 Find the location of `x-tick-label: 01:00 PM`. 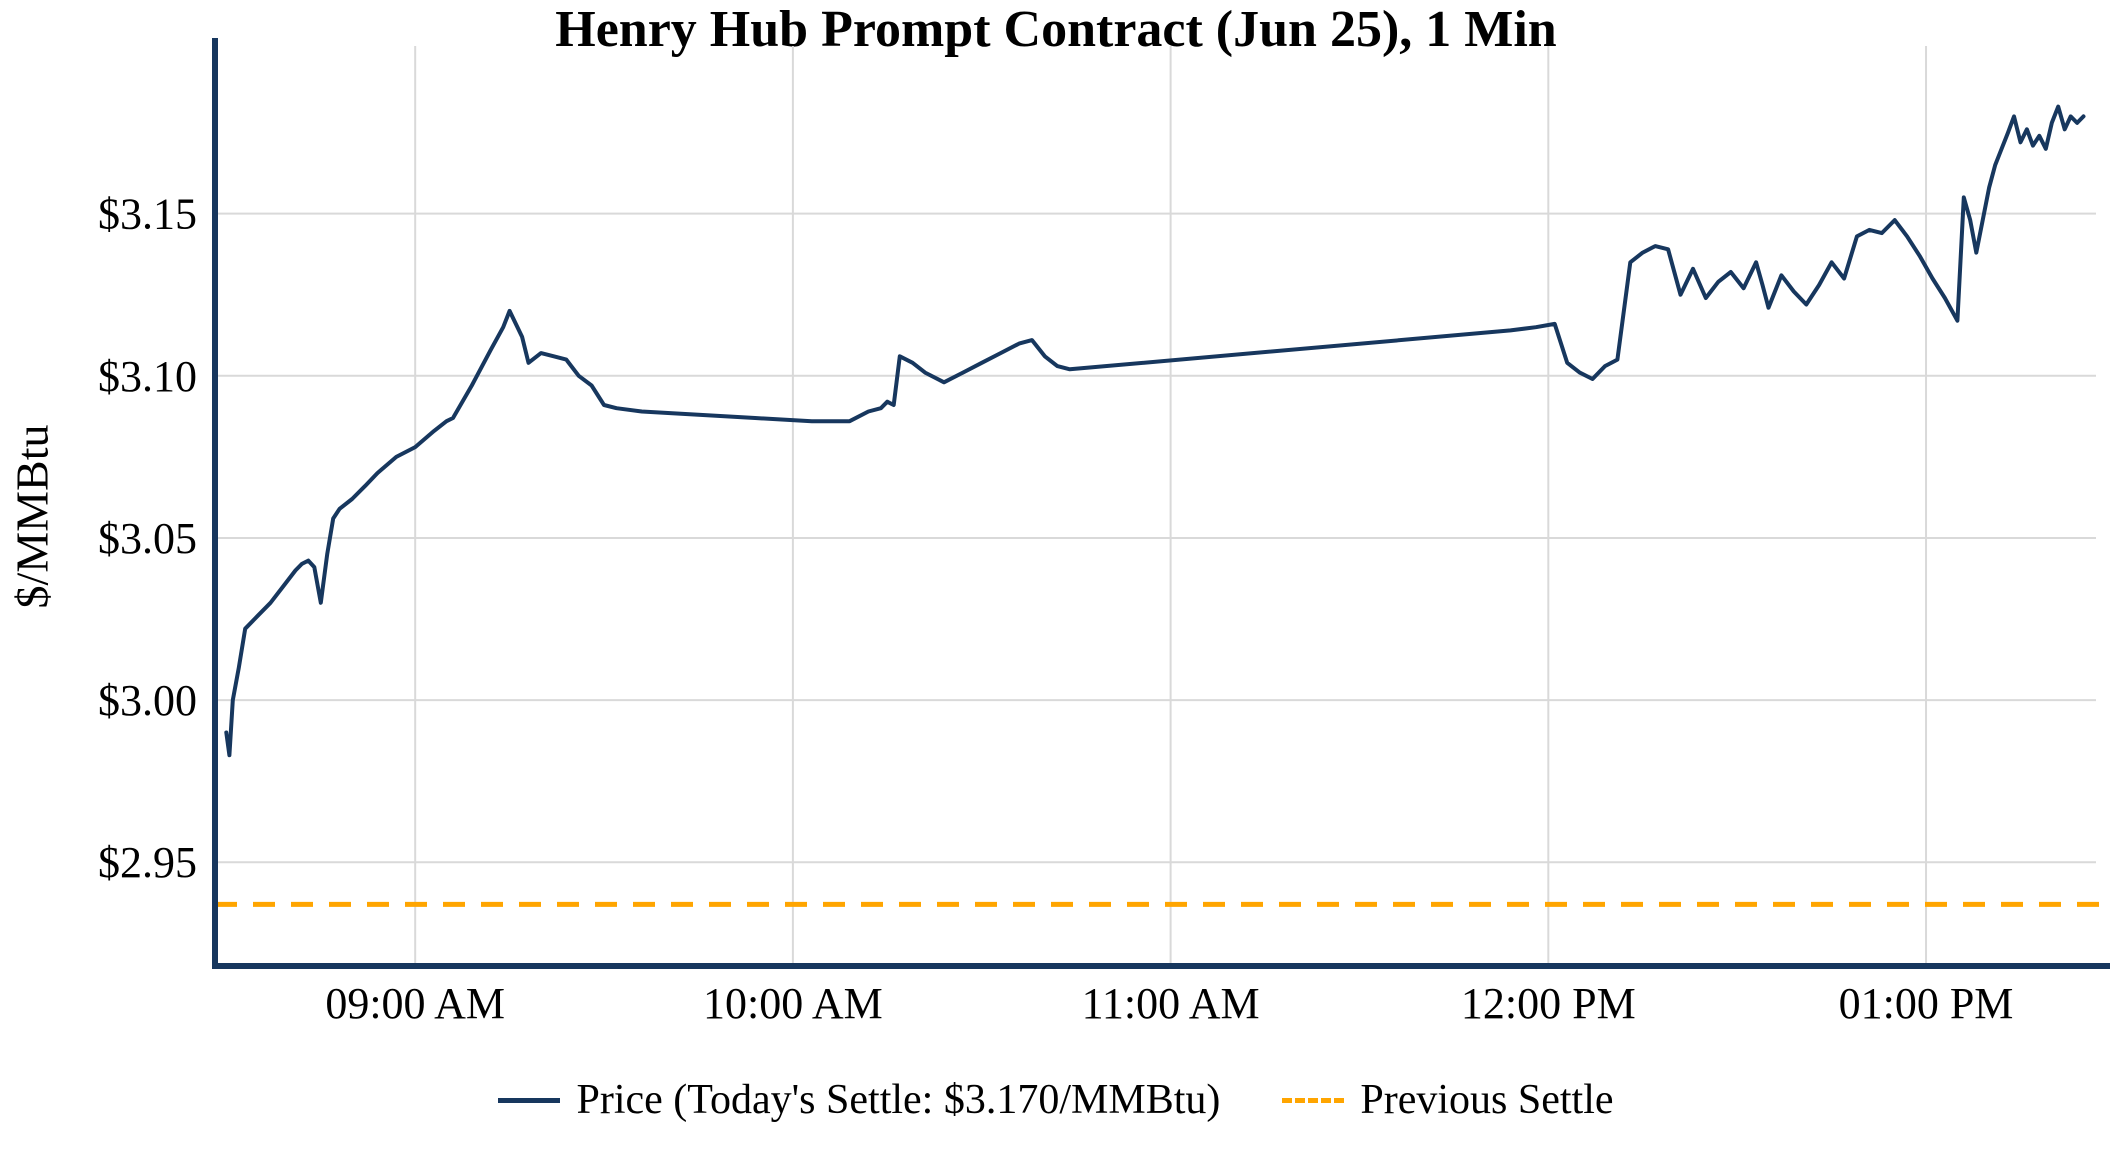

x-tick-label: 01:00 PM is located at coordinates (1926, 1003).